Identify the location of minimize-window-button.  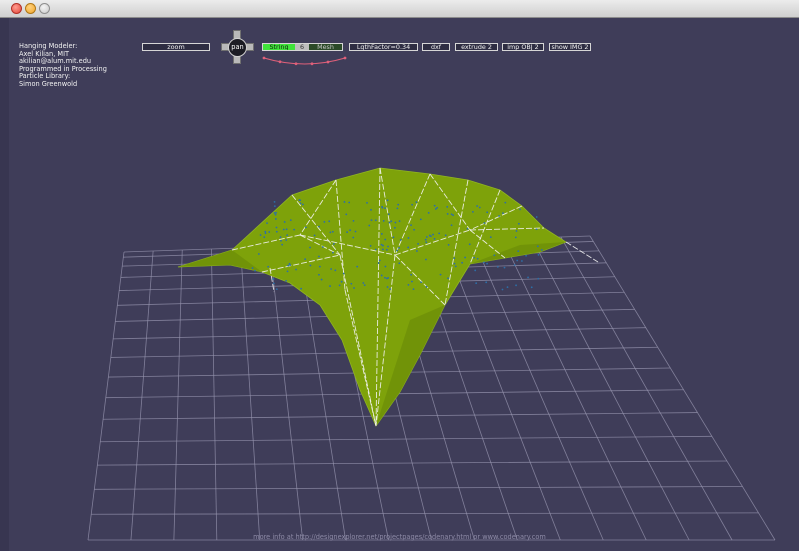
(30, 8).